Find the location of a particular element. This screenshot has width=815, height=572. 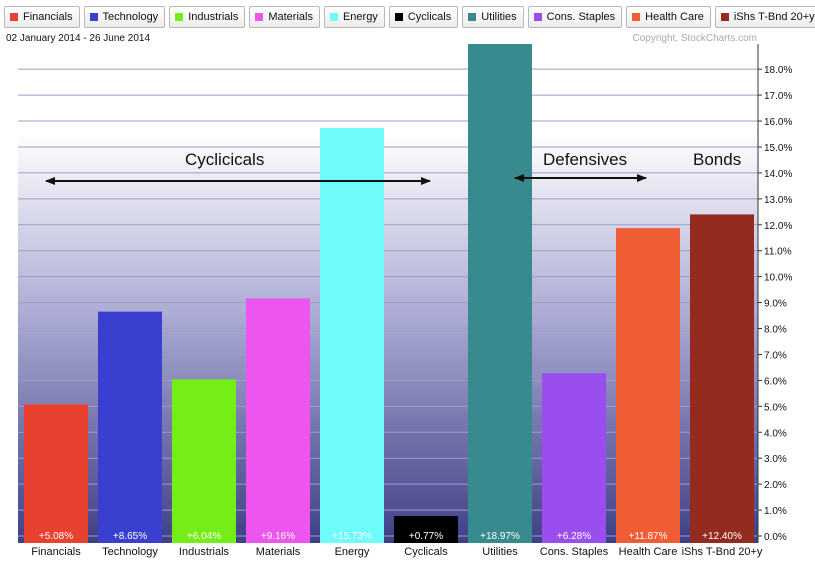

x-tick-label: Energy is located at coordinates (352, 552).